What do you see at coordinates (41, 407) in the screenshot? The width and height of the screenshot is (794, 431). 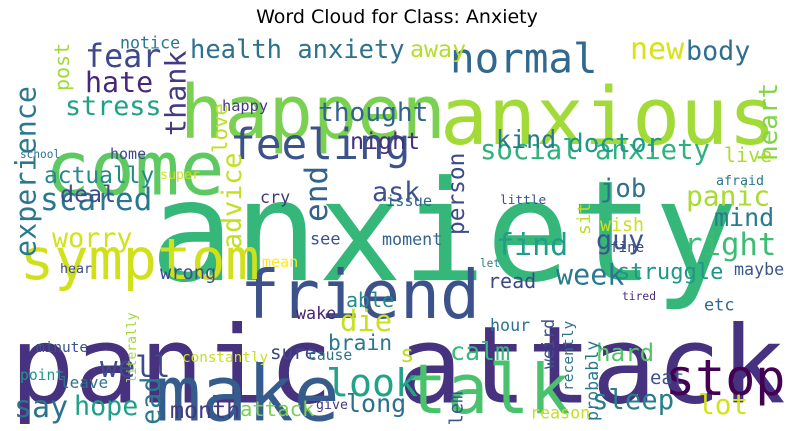 I see `word-say: say` at bounding box center [41, 407].